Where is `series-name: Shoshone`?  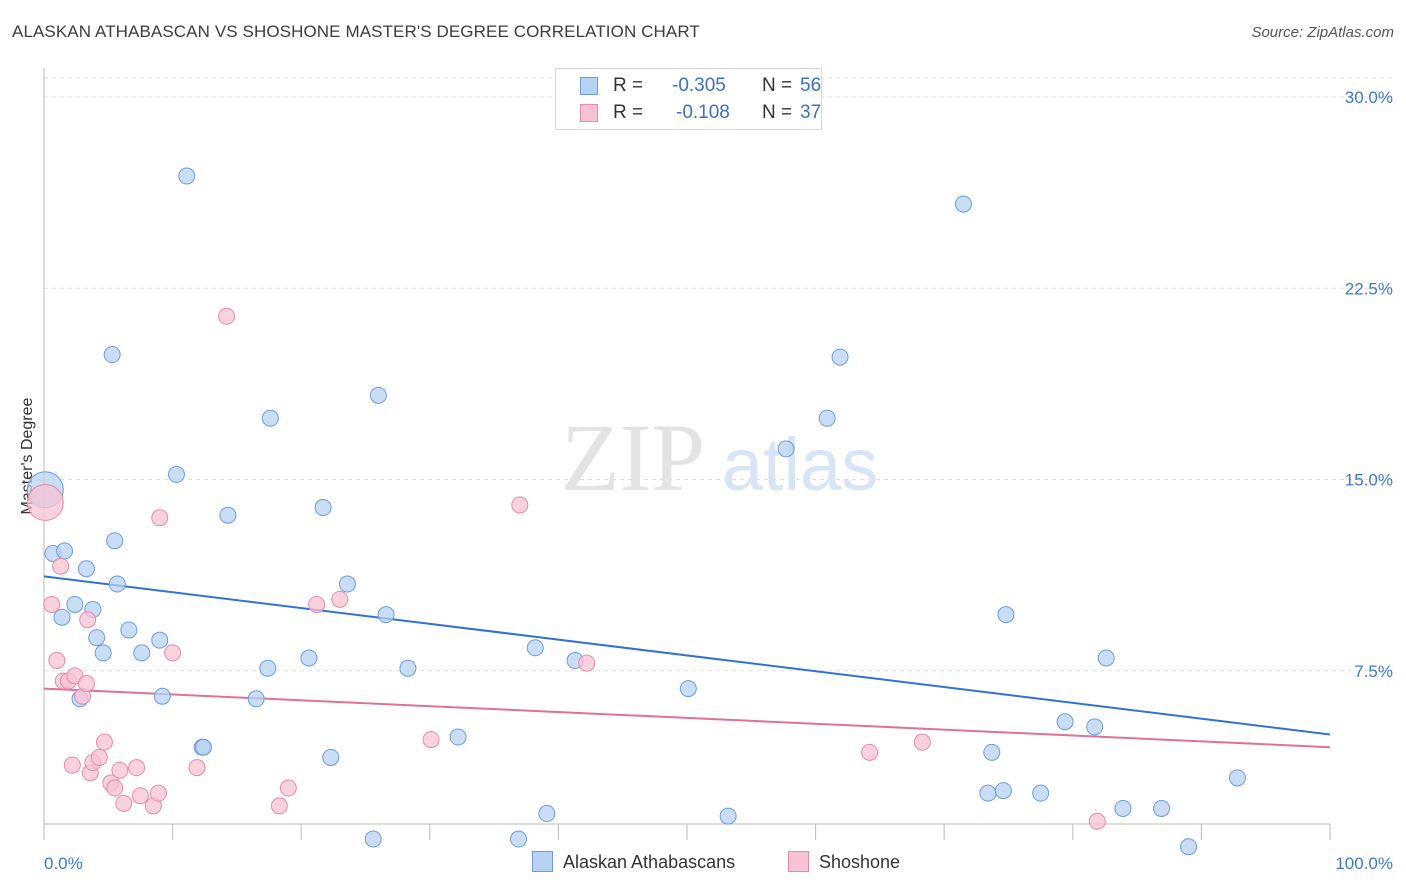 series-name: Shoshone is located at coordinates (860, 862).